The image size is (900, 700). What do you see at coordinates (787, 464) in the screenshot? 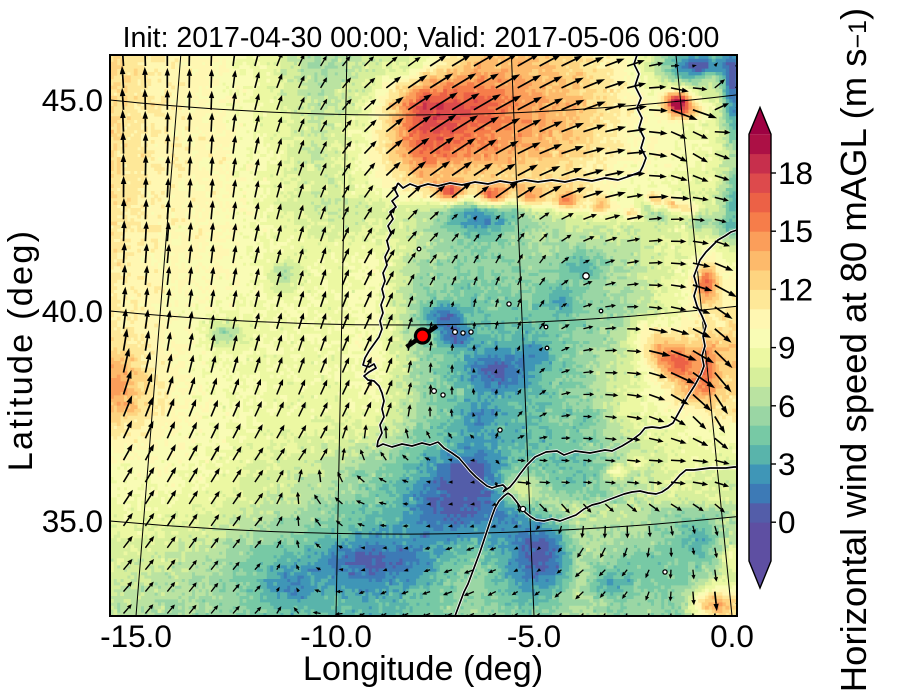
I see `svg-text: 3` at bounding box center [787, 464].